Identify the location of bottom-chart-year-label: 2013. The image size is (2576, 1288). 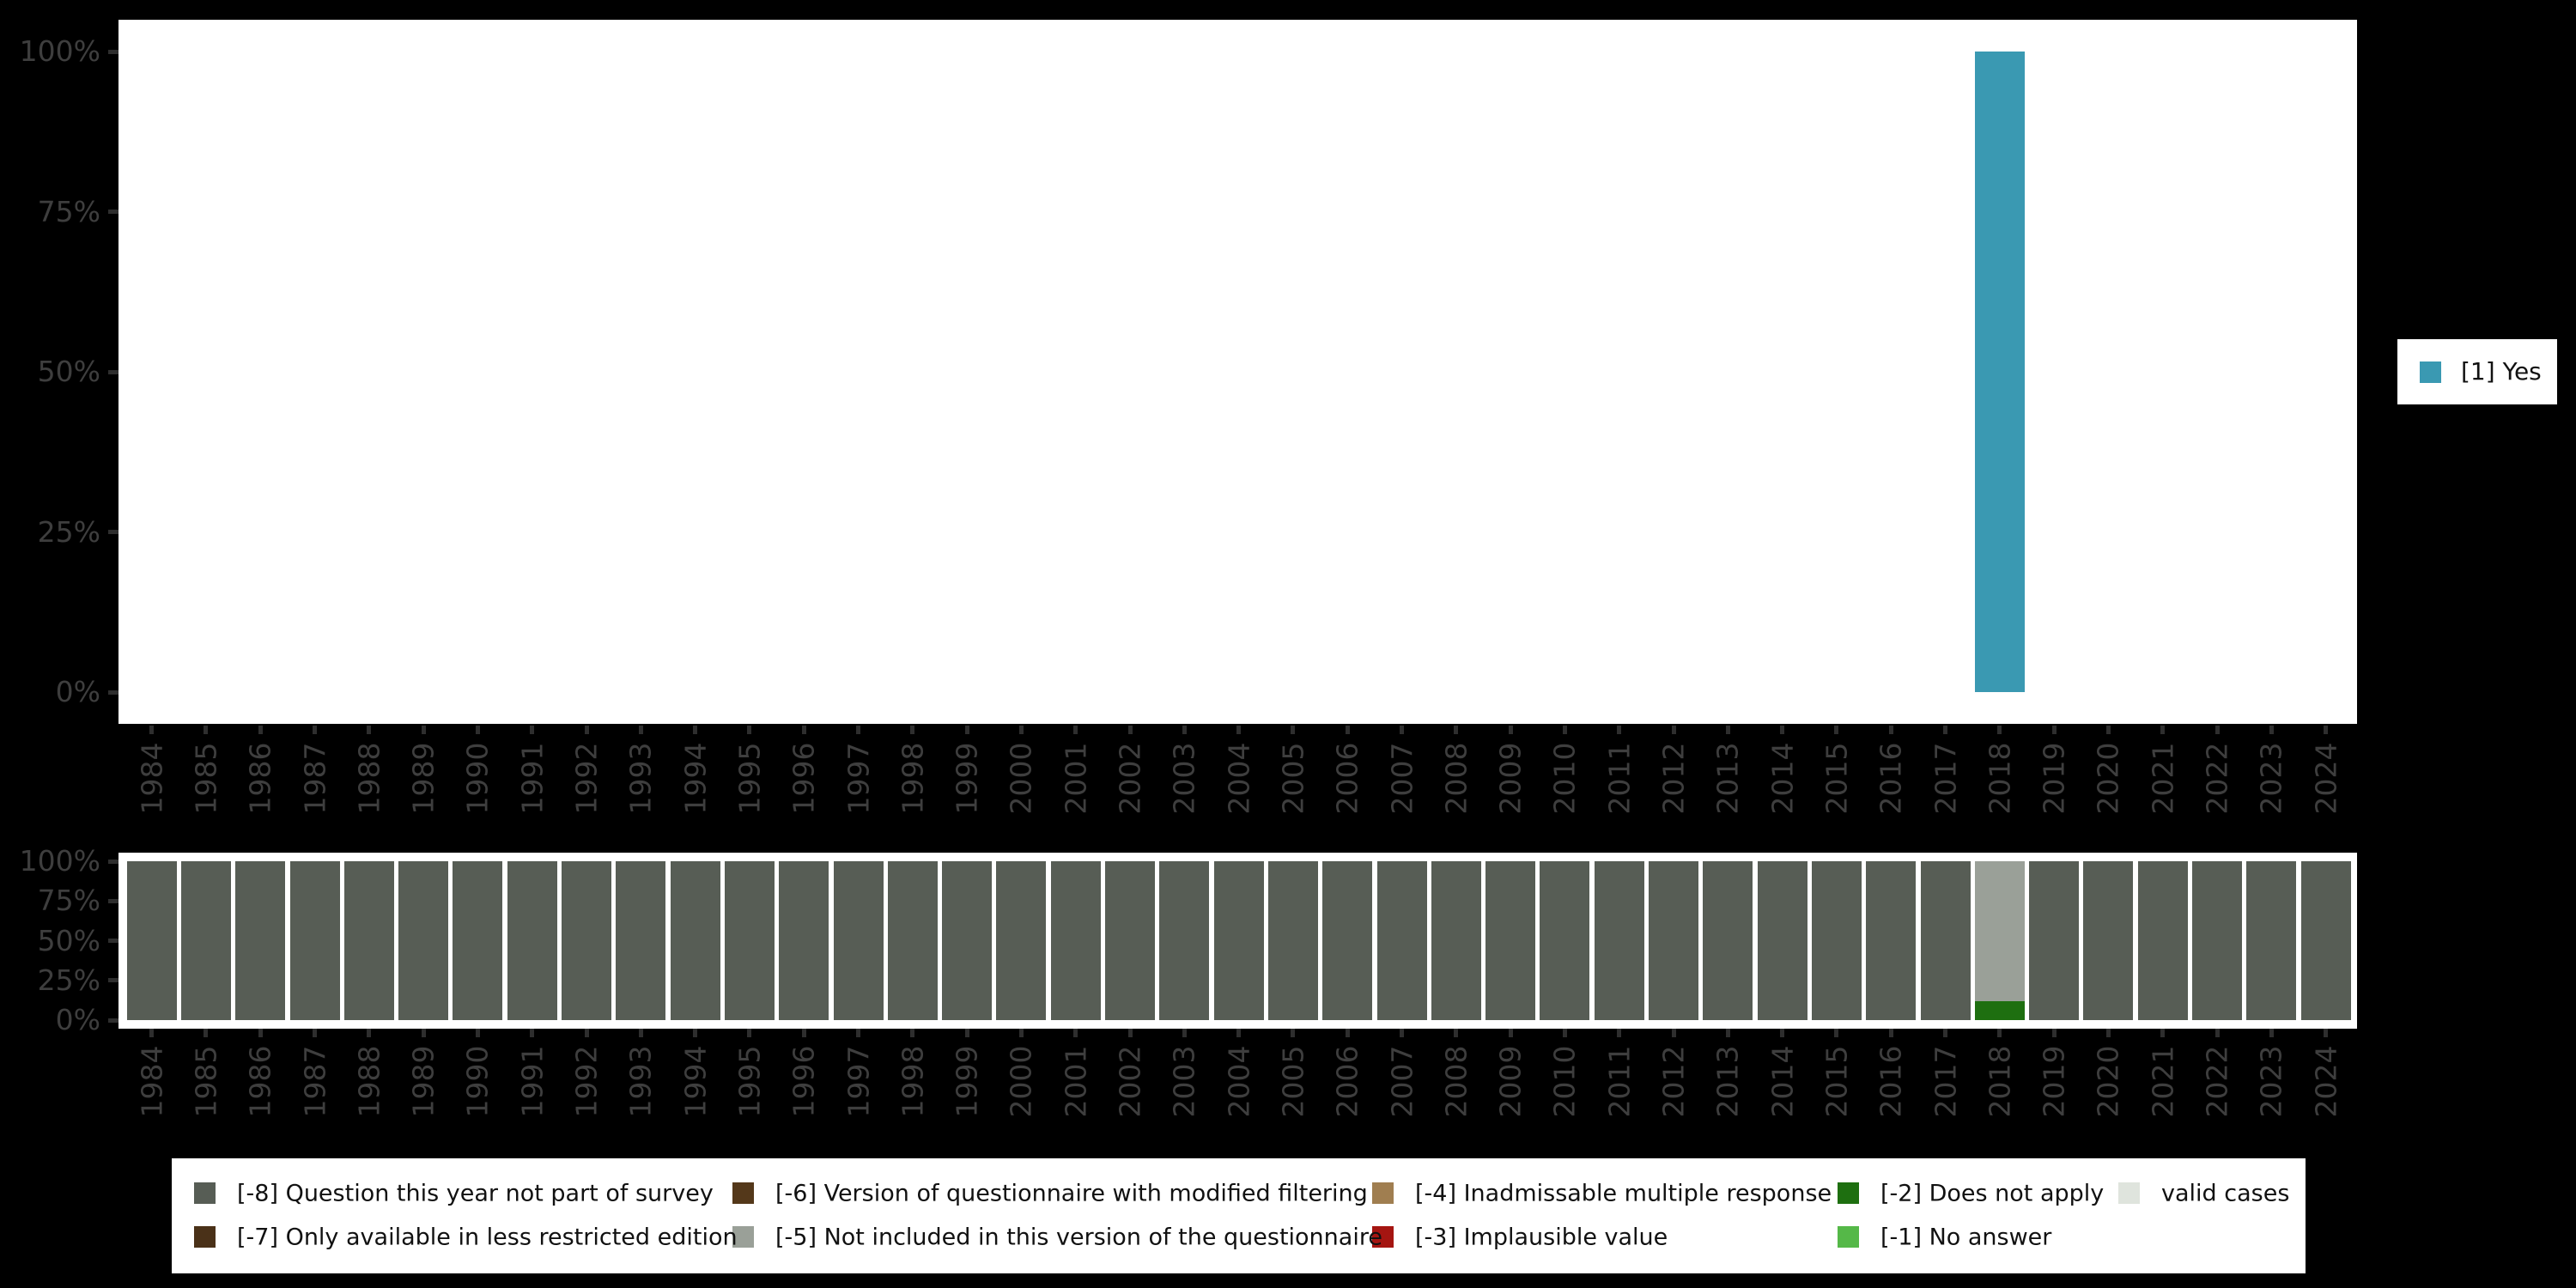
(1727, 1081).